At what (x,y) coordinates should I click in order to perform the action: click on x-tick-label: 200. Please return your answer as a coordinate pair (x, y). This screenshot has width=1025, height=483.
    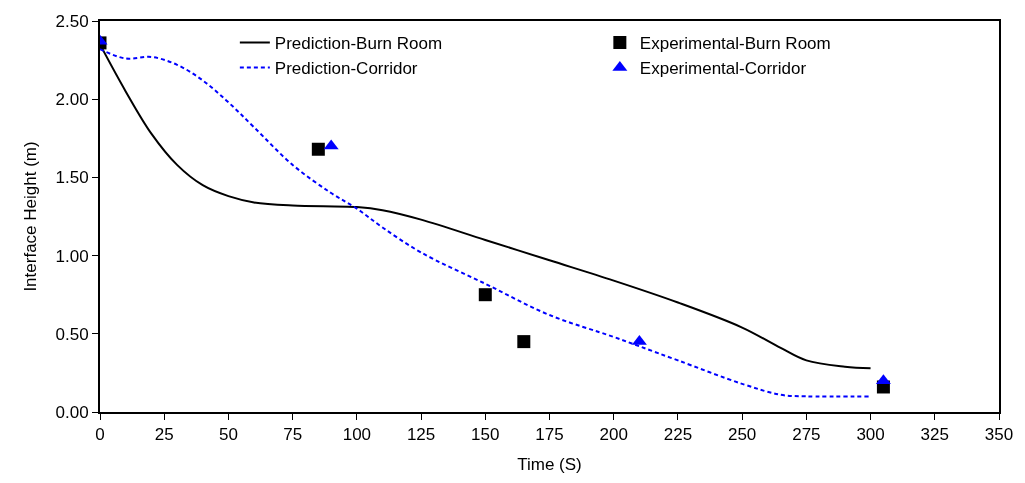
    Looking at the image, I should click on (613, 435).